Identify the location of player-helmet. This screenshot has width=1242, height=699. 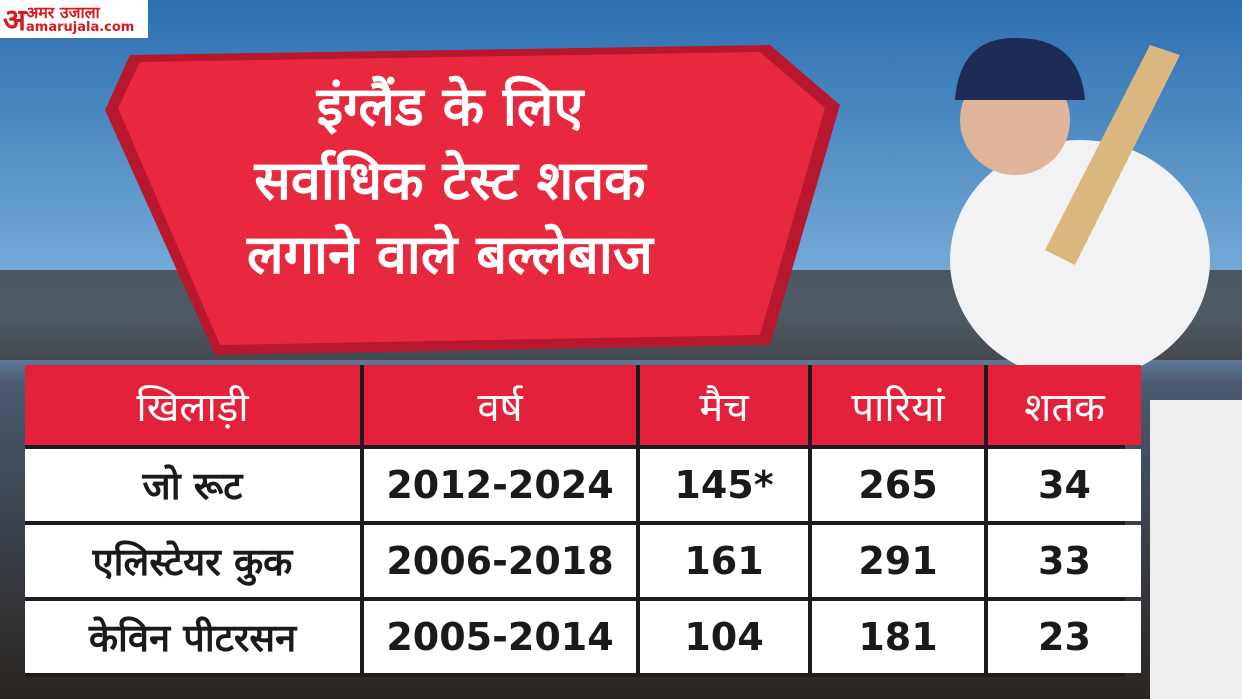
(1020, 68).